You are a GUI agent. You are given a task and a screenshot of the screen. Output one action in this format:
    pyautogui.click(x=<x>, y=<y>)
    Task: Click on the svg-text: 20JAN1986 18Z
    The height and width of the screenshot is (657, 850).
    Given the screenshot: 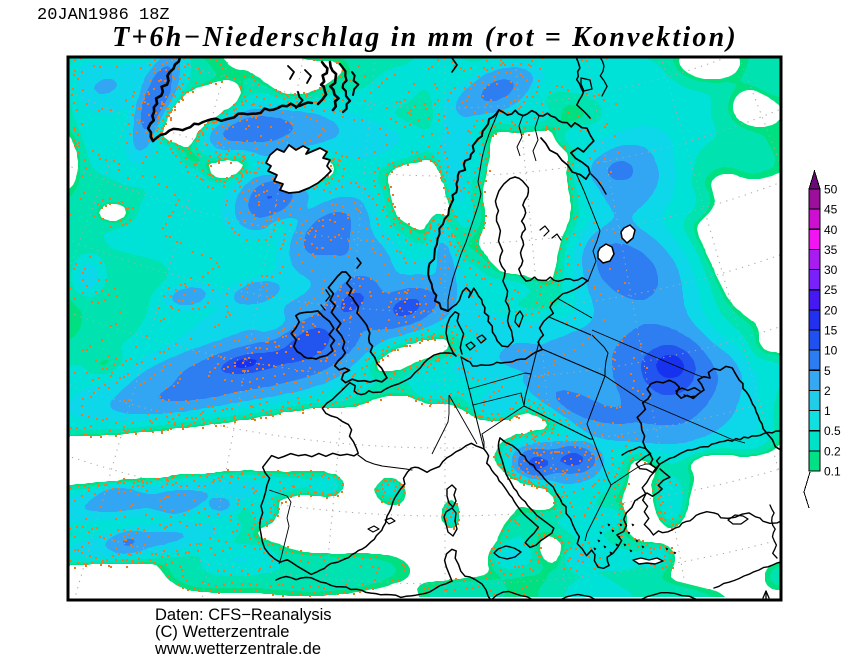 What is the action you would take?
    pyautogui.click(x=103, y=15)
    